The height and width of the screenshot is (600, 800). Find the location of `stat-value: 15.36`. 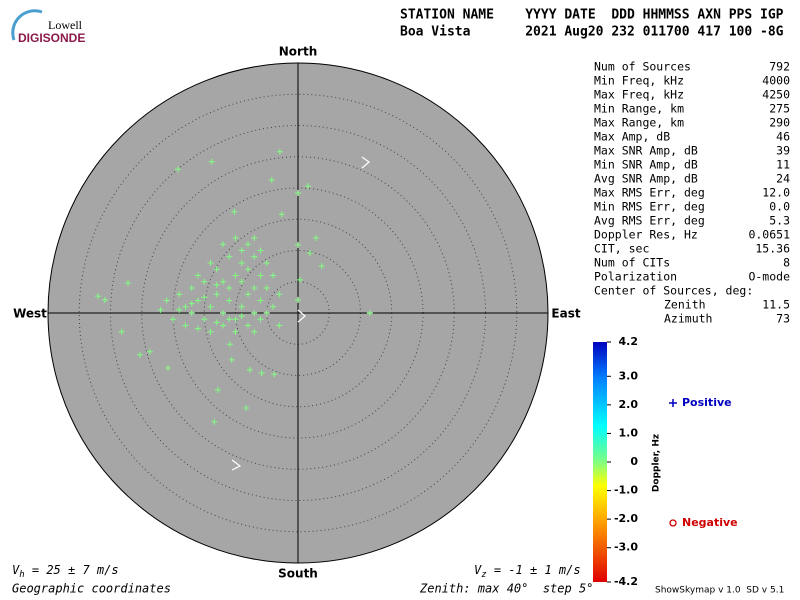

stat-value: 15.36 is located at coordinates (772, 249).